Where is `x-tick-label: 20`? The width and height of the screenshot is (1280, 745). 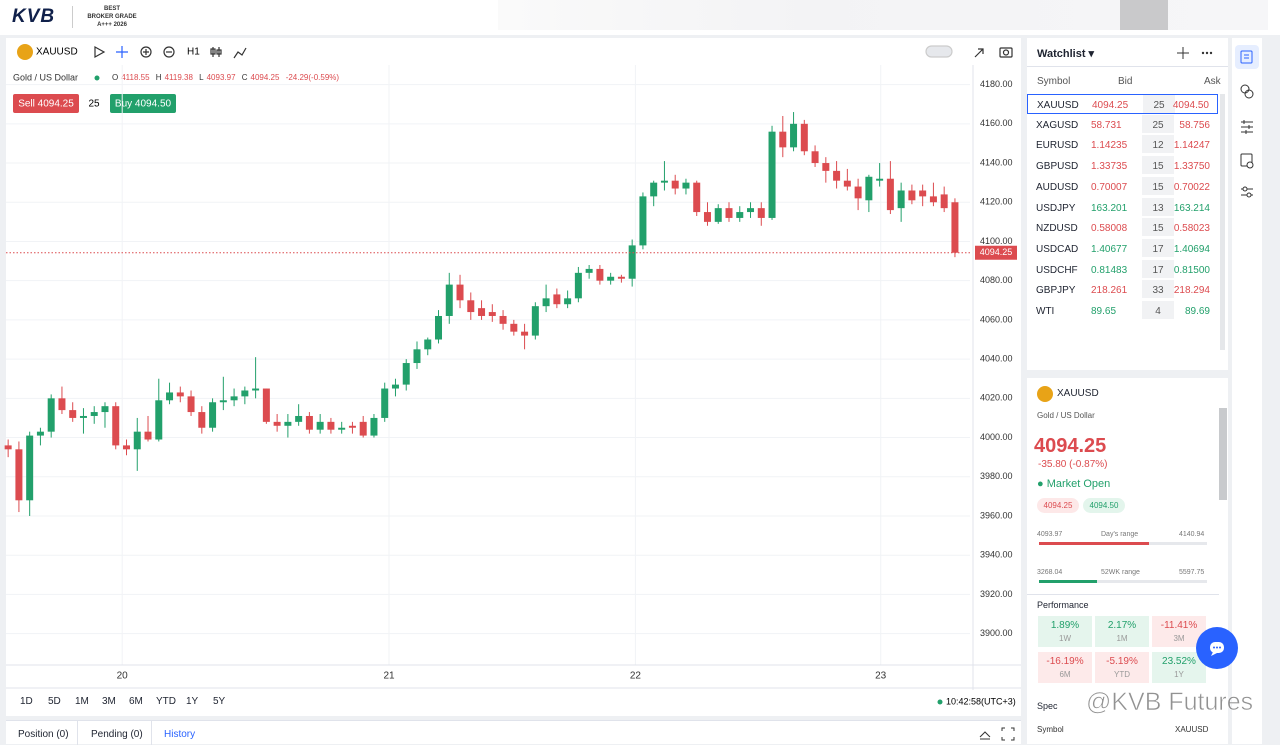 x-tick-label: 20 is located at coordinates (123, 676).